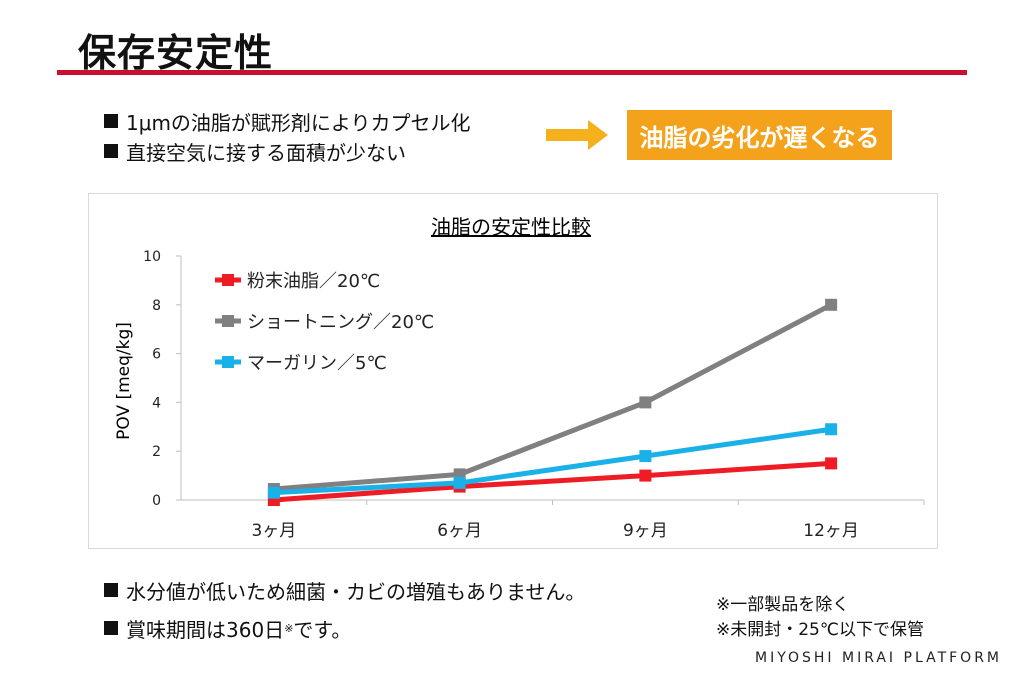 This screenshot has height=683, width=1024. What do you see at coordinates (512, 72) in the screenshot?
I see `title-rule` at bounding box center [512, 72].